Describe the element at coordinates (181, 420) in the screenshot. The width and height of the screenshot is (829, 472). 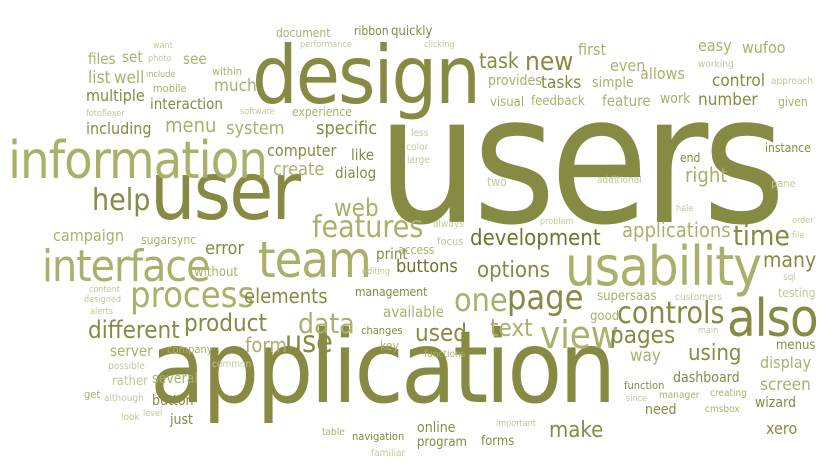
I see `word-just: just` at that location.